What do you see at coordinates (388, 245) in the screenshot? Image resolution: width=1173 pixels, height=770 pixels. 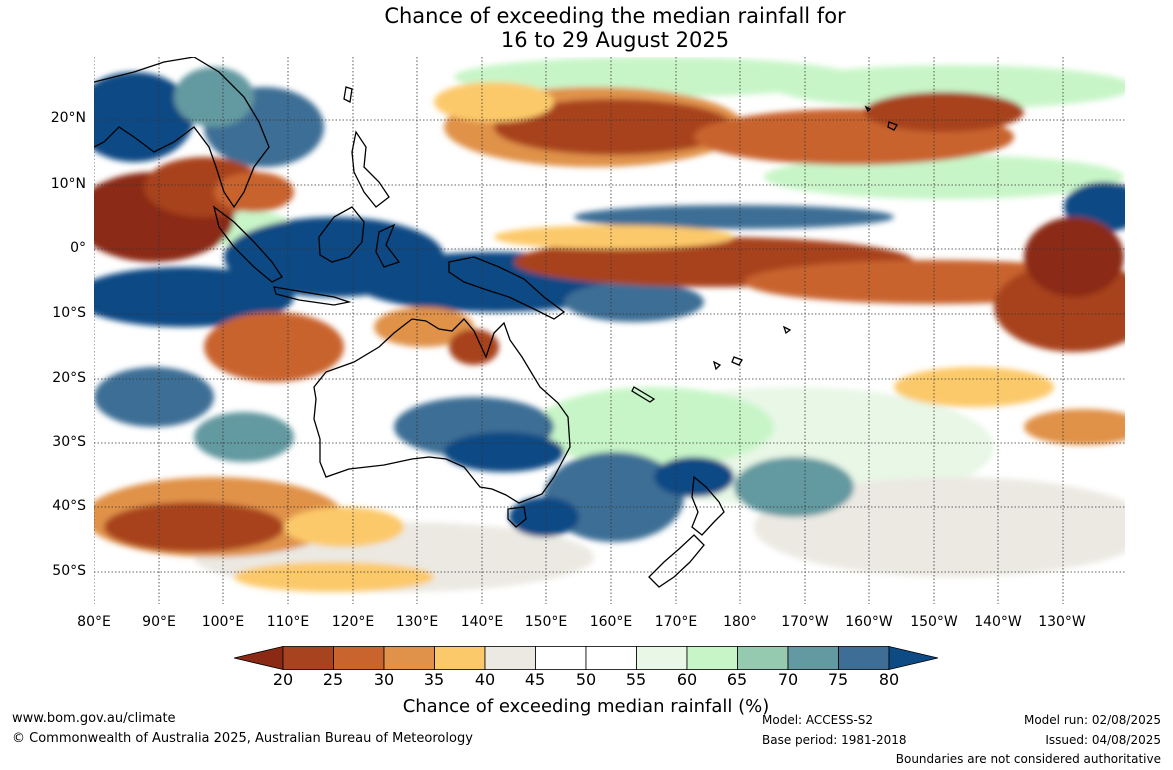 I see `sulawesi-coastline` at bounding box center [388, 245].